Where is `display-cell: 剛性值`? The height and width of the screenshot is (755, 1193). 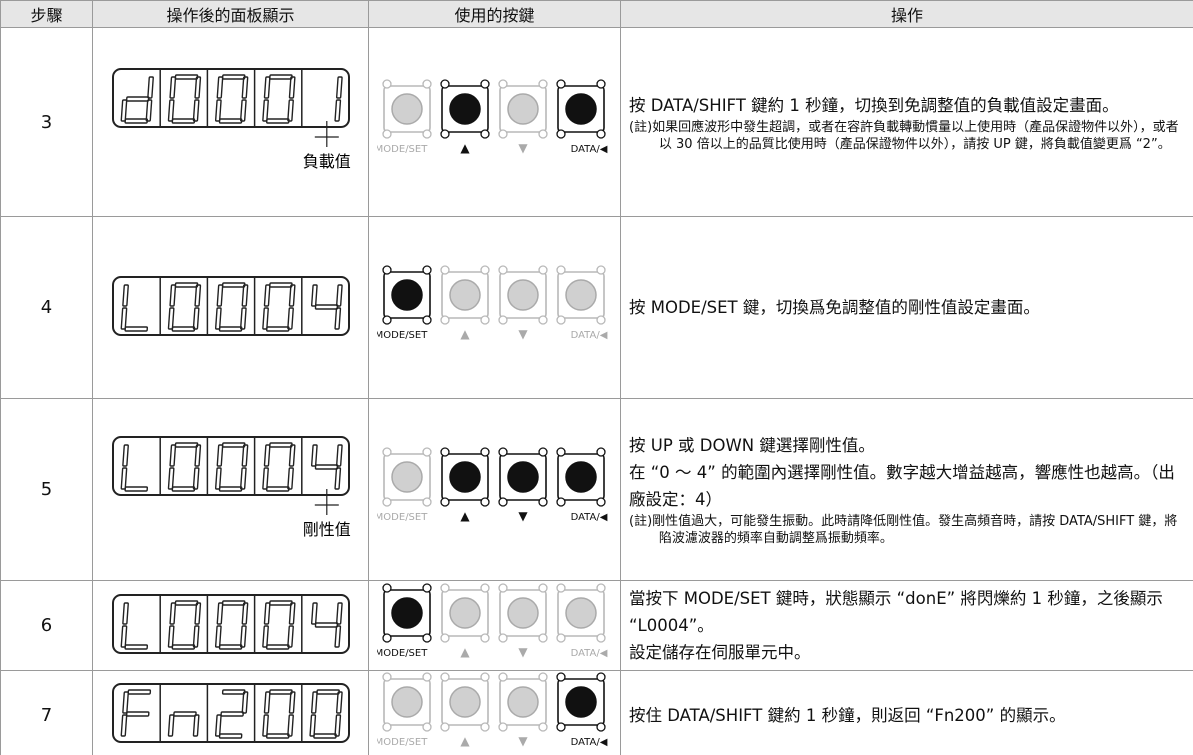 display-cell: 剛性值 is located at coordinates (230, 489).